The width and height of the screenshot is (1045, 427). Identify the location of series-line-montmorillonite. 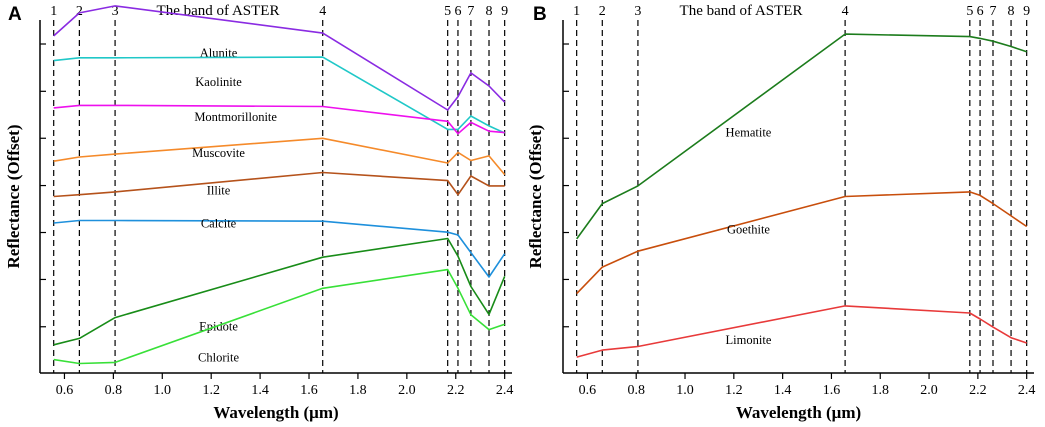
(279, 119).